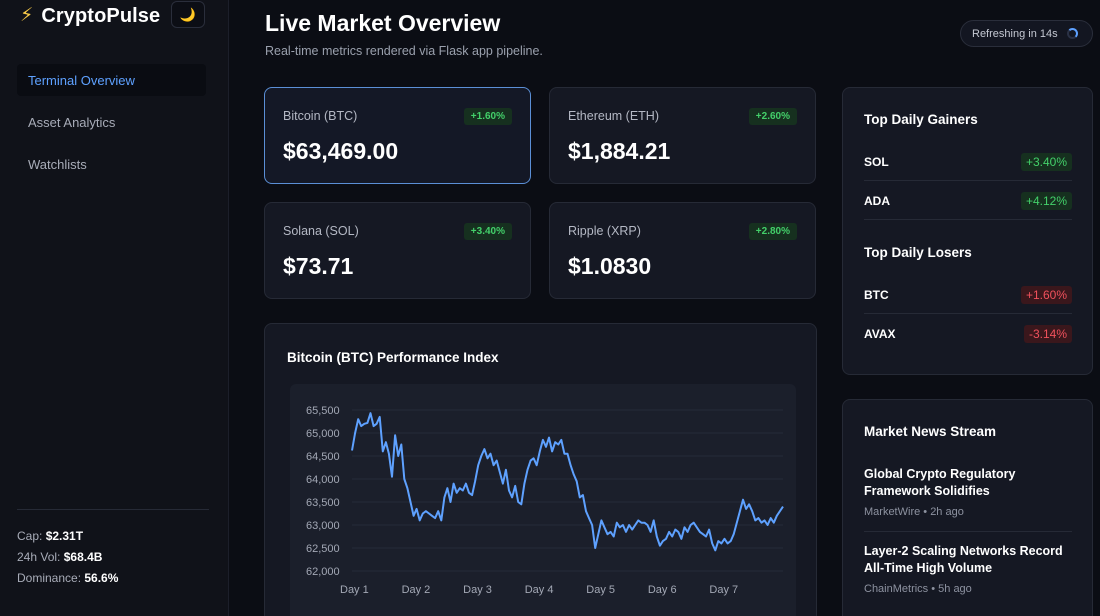  What do you see at coordinates (723, 590) in the screenshot?
I see `x-tick-label: Day 7` at bounding box center [723, 590].